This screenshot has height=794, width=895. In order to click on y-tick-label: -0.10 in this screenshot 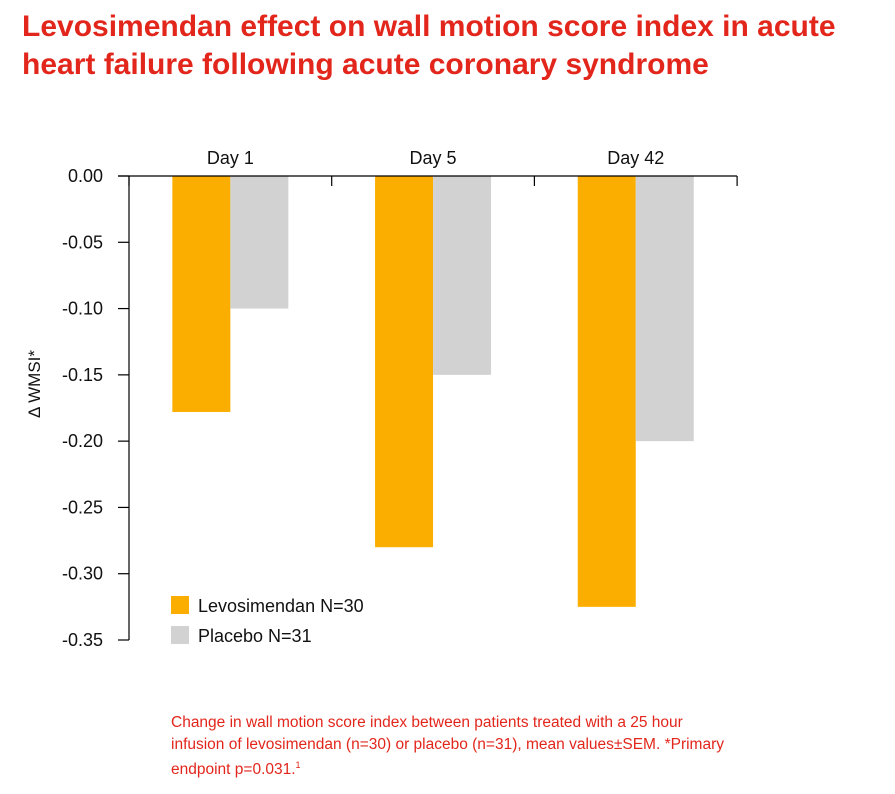, I will do `click(82, 309)`.